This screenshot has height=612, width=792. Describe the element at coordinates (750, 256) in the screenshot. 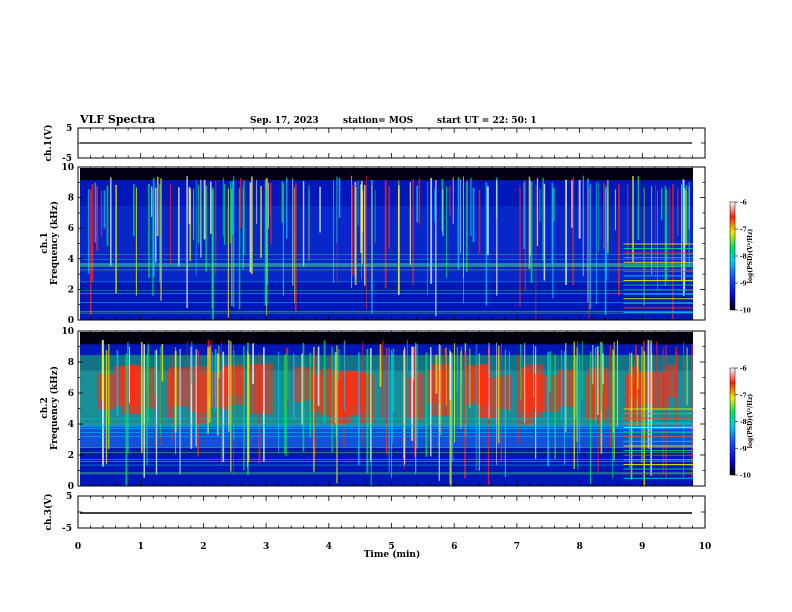

I see `ch1-colorbar-label: log(PSD)(V²/Hz)` at that location.